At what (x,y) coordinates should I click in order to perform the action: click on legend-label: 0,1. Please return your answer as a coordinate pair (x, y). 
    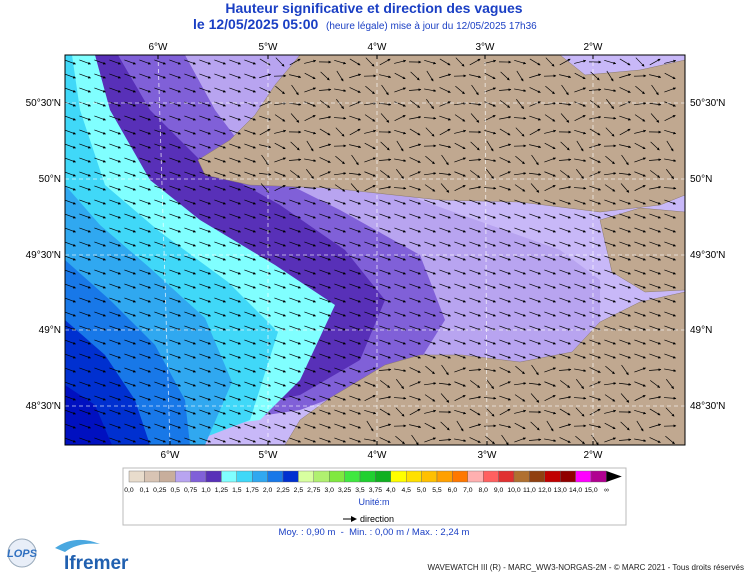
    Looking at the image, I should click on (145, 490).